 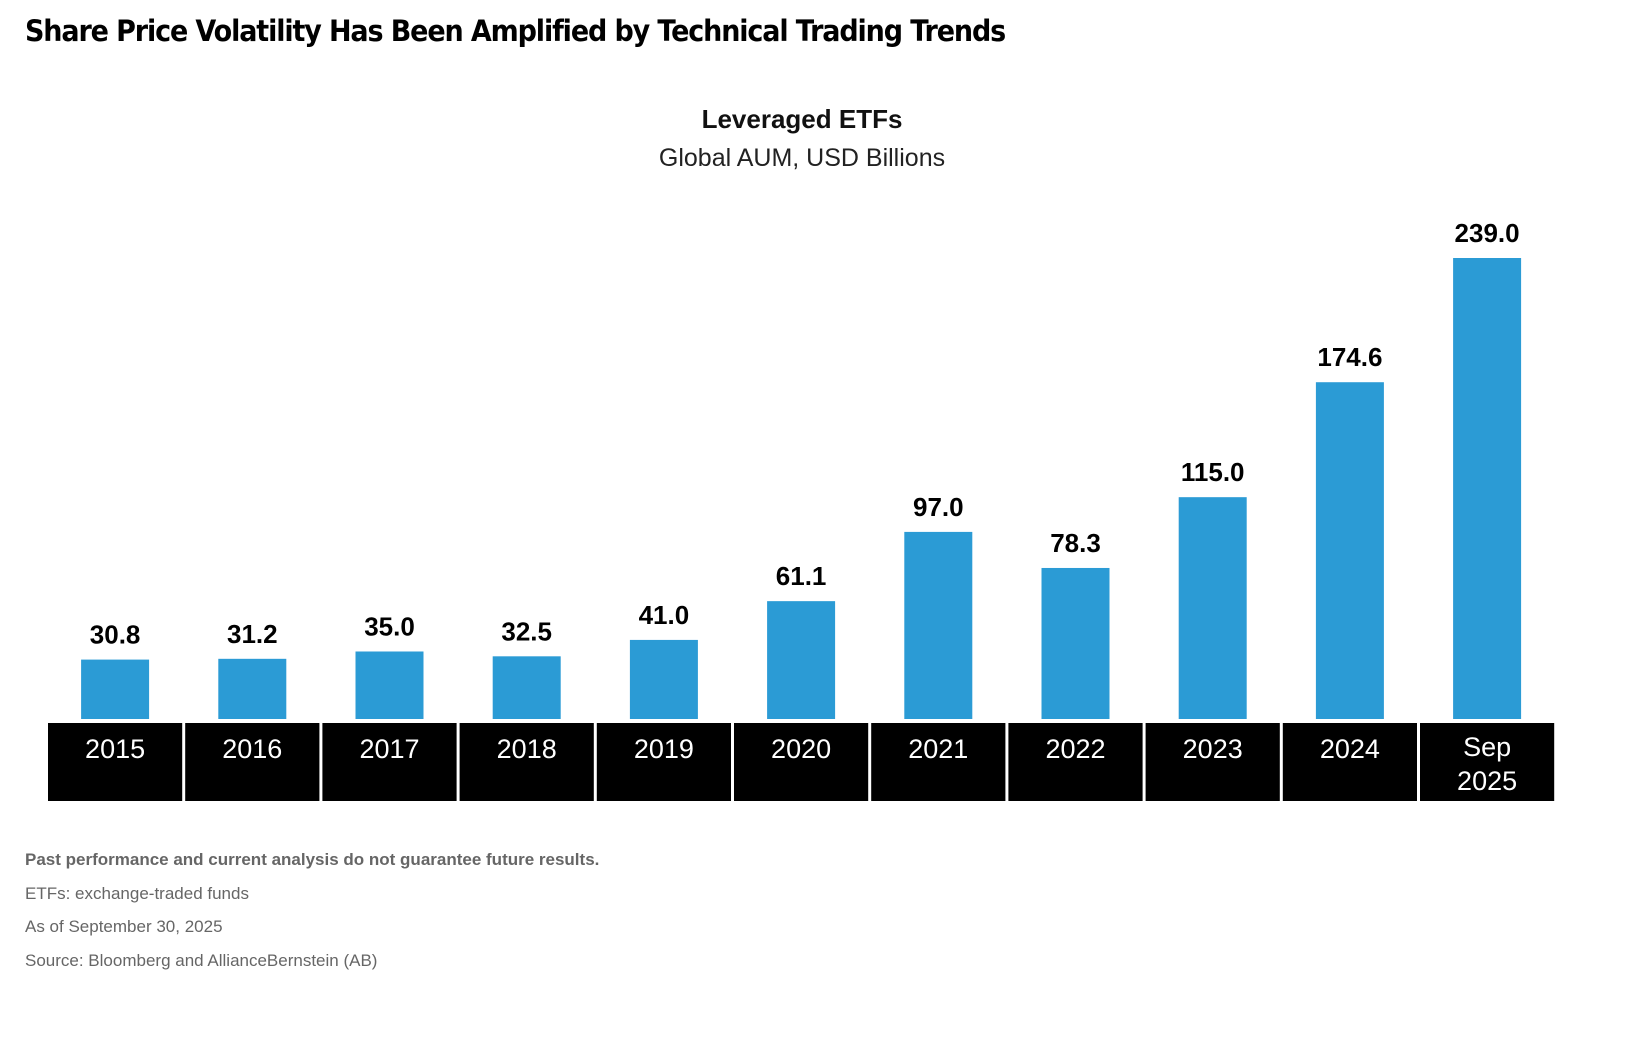 What do you see at coordinates (1075, 543) in the screenshot?
I see `data-label: 78.3` at bounding box center [1075, 543].